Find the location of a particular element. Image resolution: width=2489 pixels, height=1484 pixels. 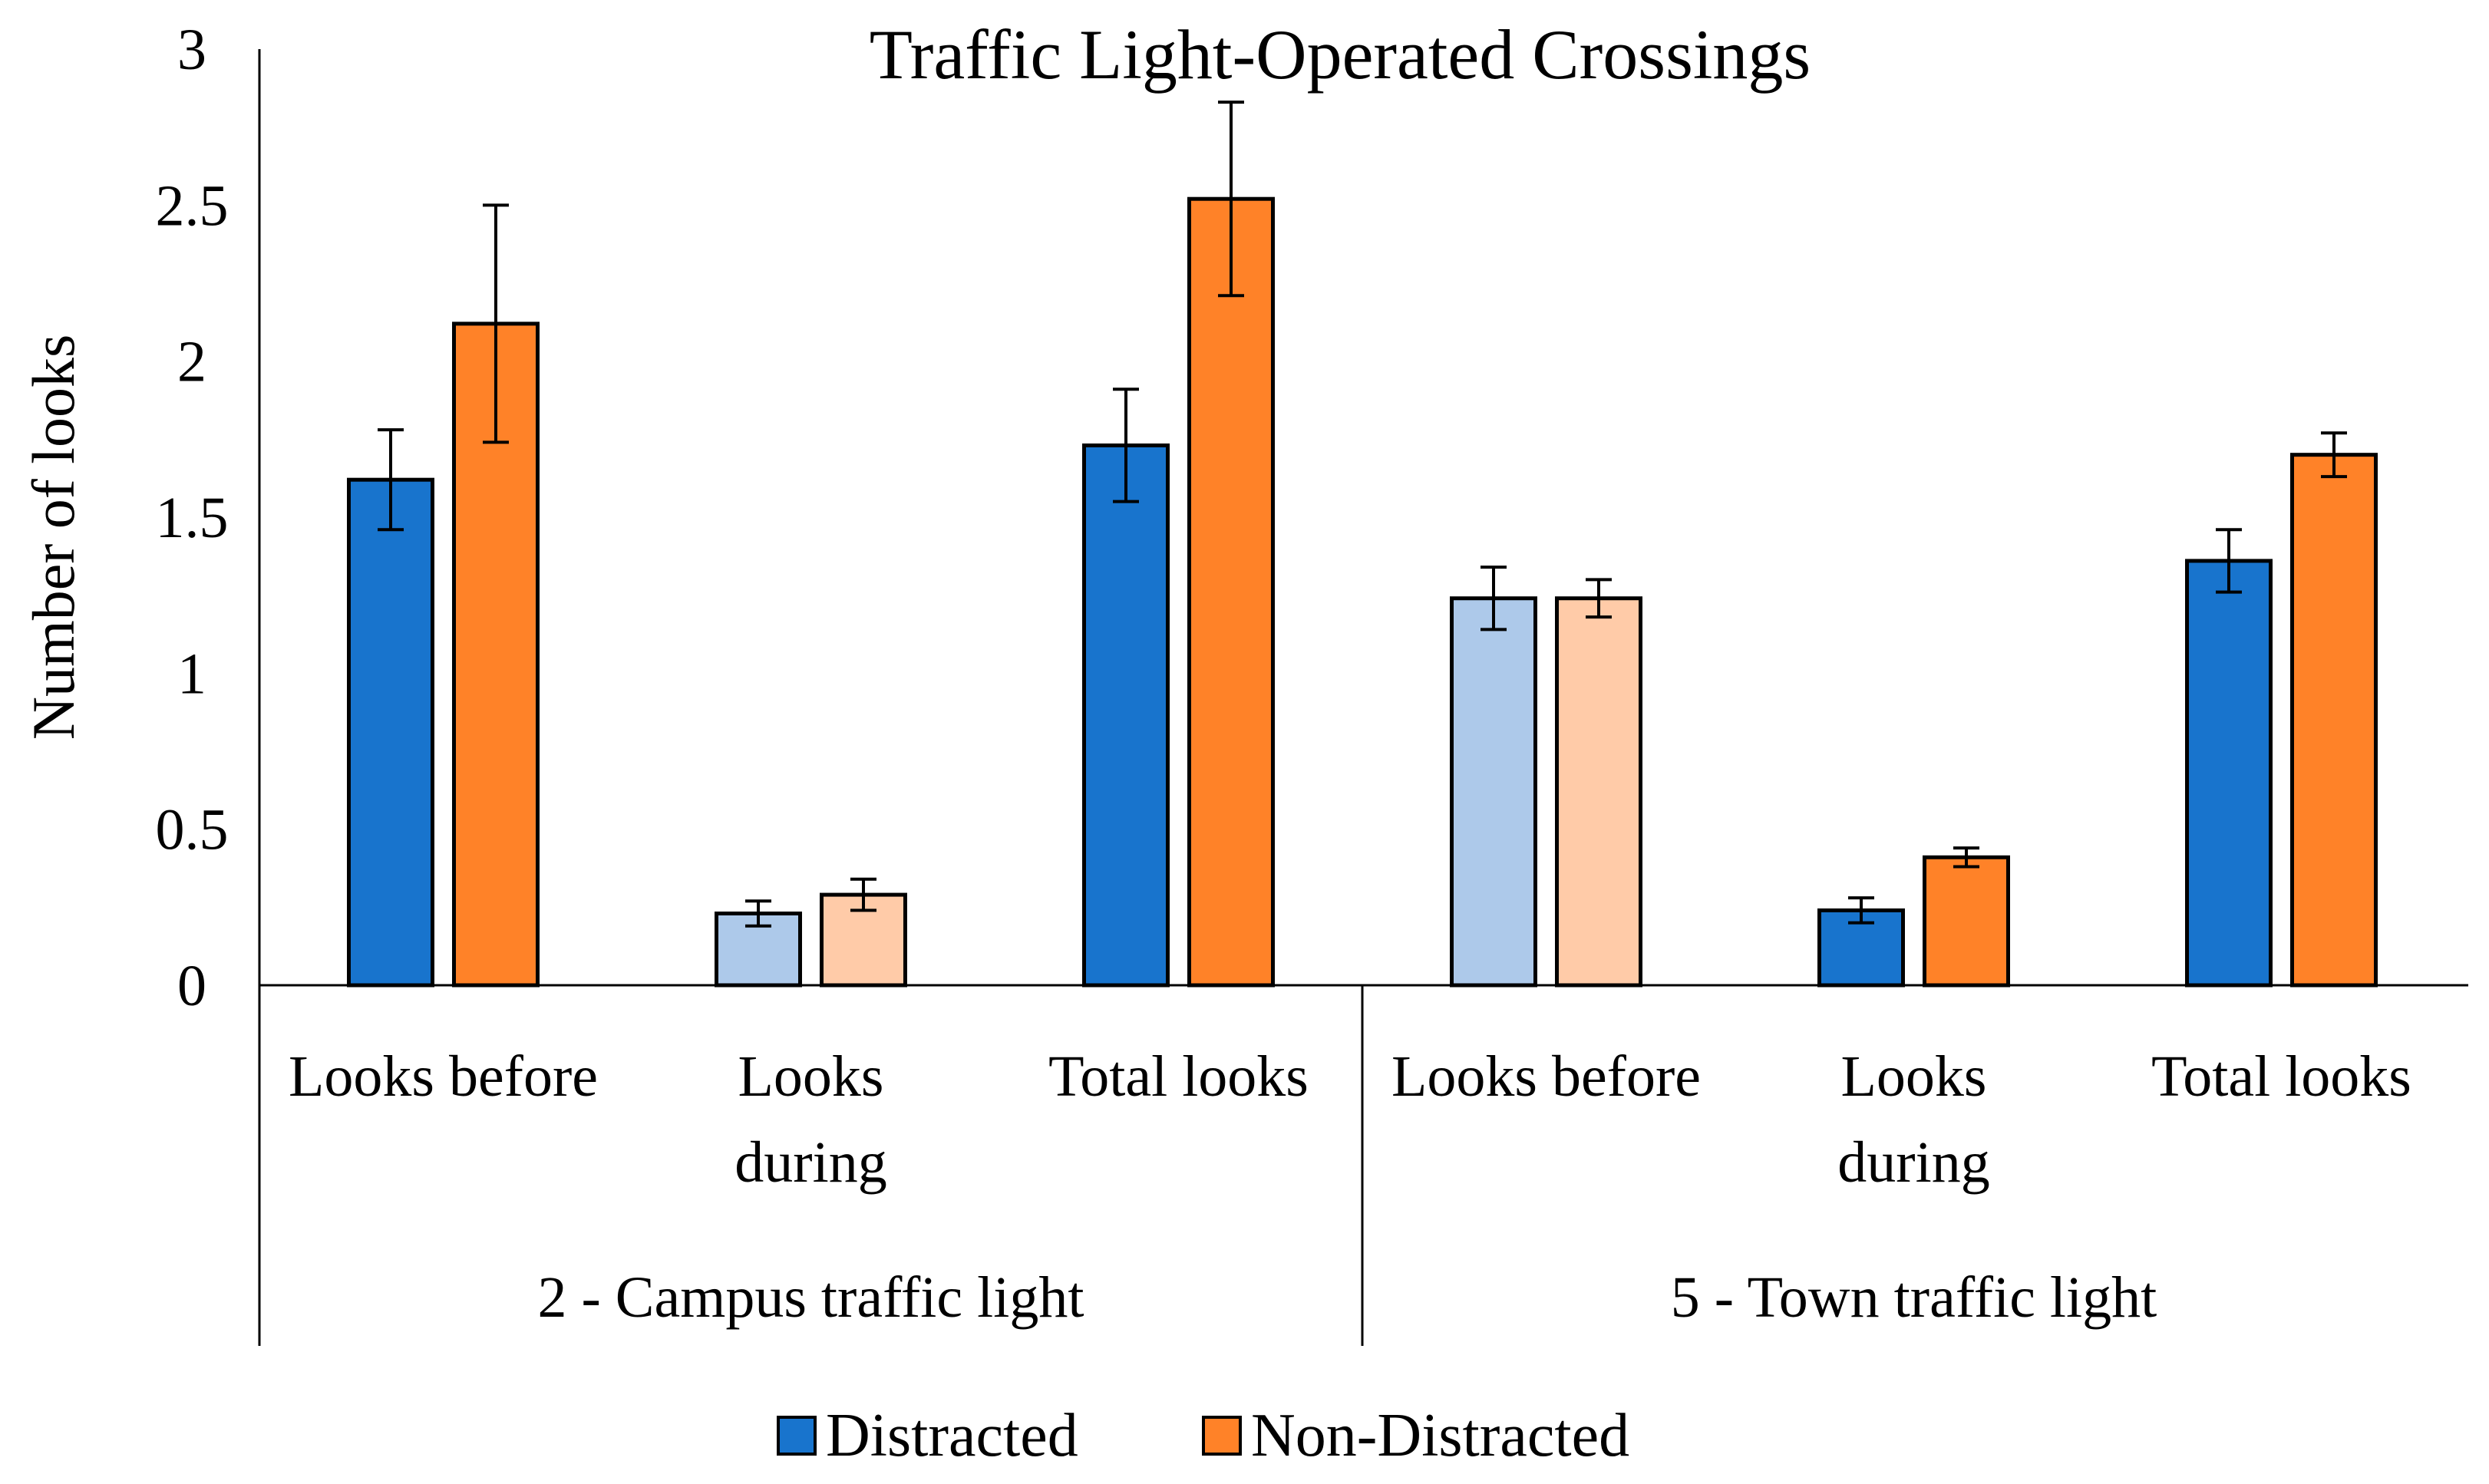

group-label: 2 - Campus traffic light is located at coordinates (810, 1297).